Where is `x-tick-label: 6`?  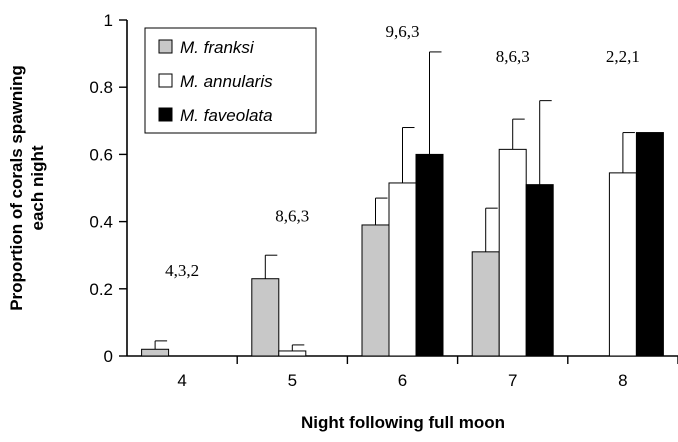 x-tick-label: 6 is located at coordinates (402, 380).